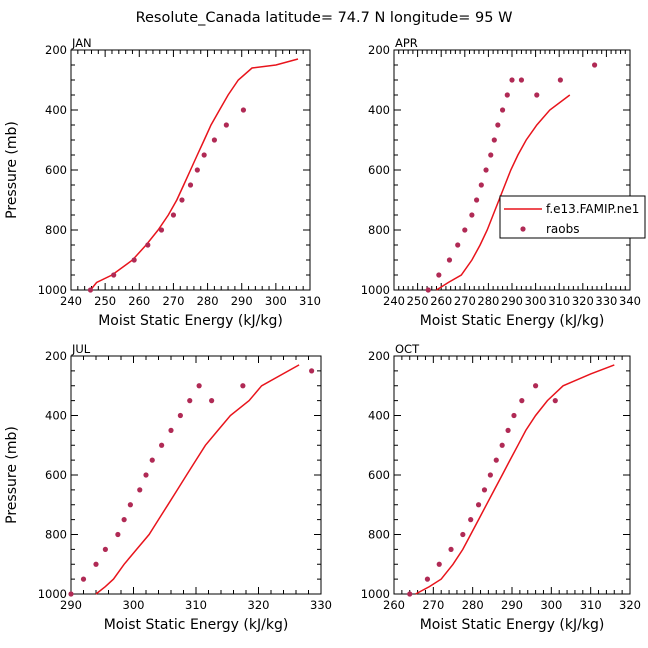  What do you see at coordinates (563, 229) in the screenshot?
I see `legend-obs-label: raobs` at bounding box center [563, 229].